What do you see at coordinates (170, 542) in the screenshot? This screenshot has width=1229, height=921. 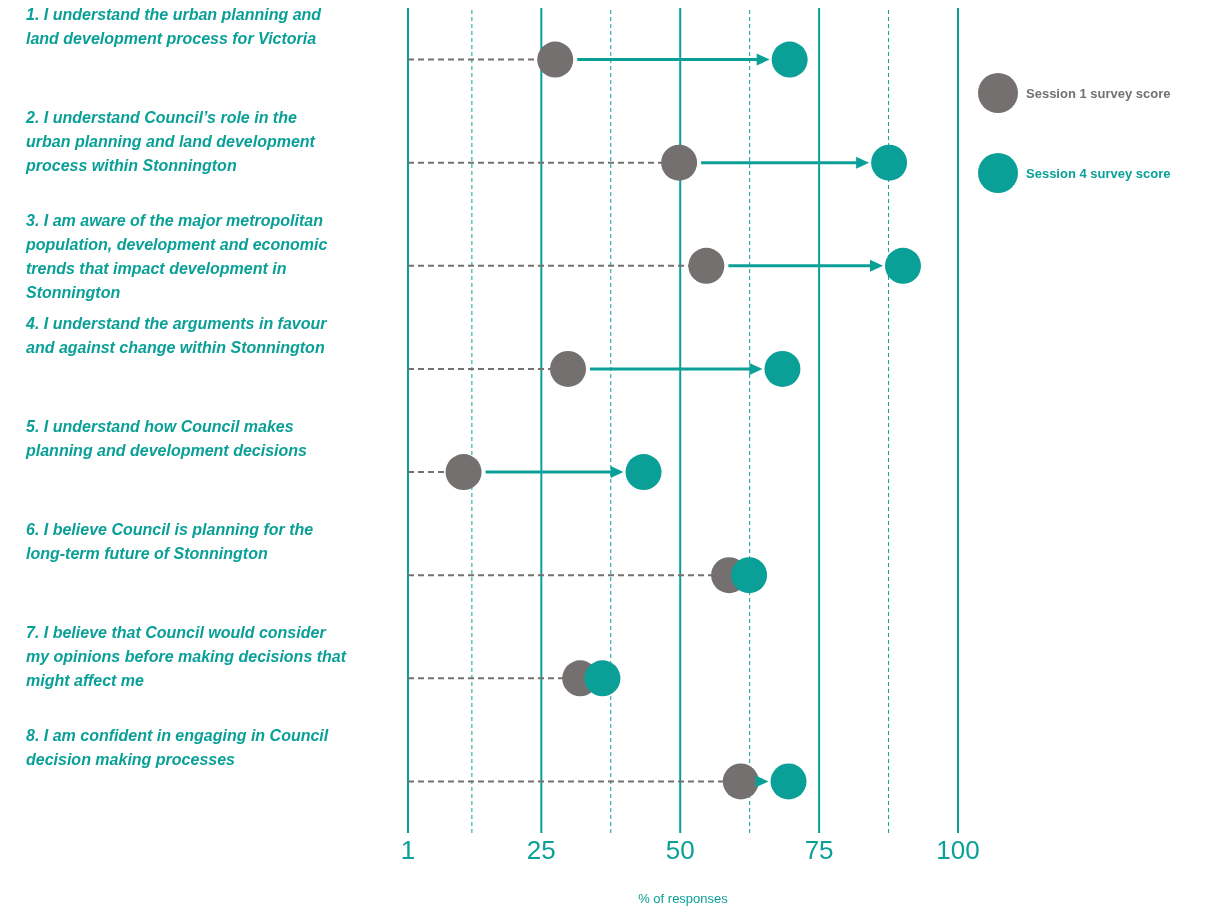 I see `y-tick-label: 6. I believe Council is planning for the long-term future of Stonnington` at bounding box center [170, 542].